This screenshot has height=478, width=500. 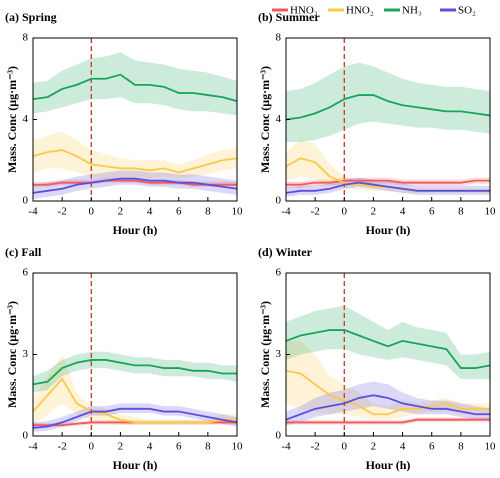 What do you see at coordinates (289, 17) in the screenshot?
I see `panel-title: (b) Summer` at bounding box center [289, 17].